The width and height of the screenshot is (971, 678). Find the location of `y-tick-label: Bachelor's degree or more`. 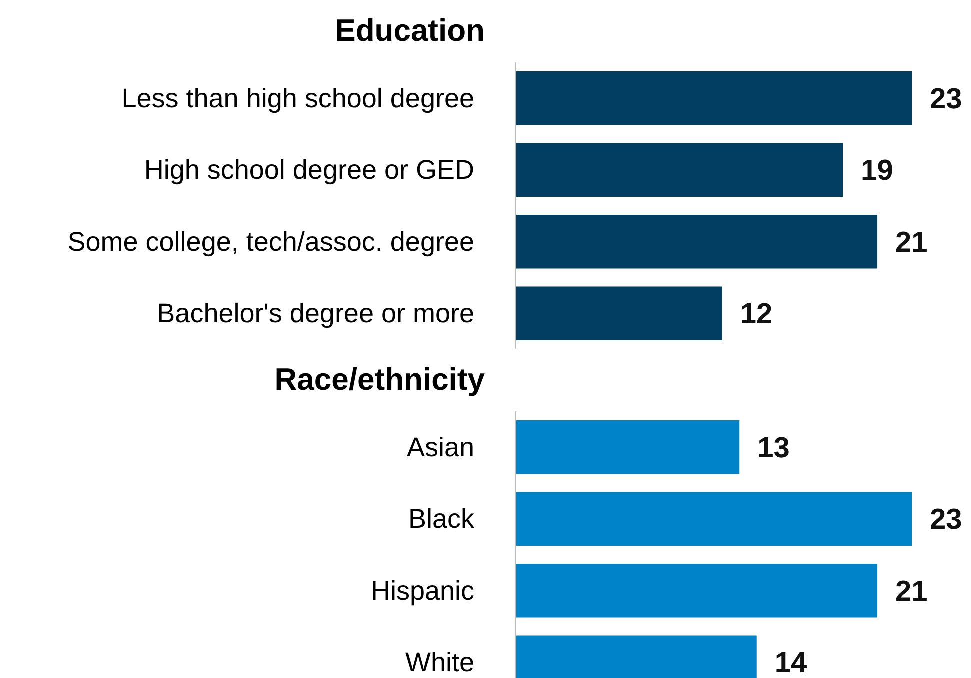

y-tick-label: Bachelor's degree or more is located at coordinates (316, 313).